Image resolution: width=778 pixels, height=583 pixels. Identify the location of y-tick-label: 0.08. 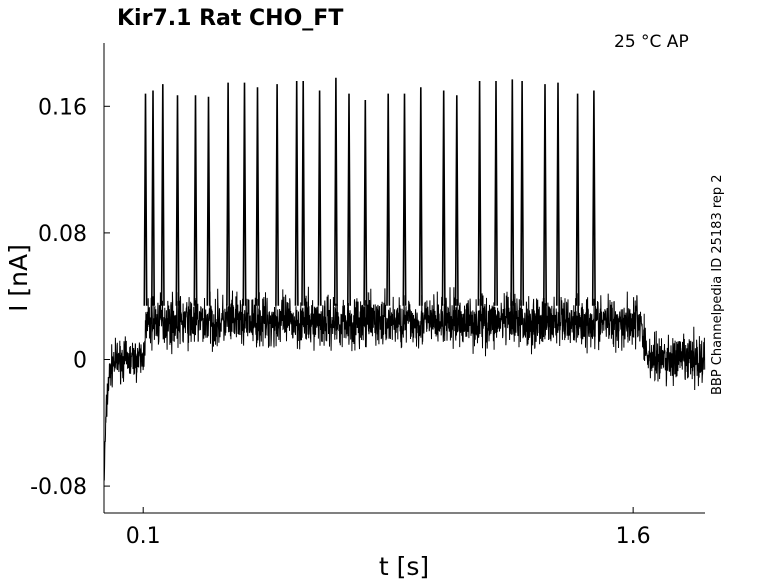
(62, 234).